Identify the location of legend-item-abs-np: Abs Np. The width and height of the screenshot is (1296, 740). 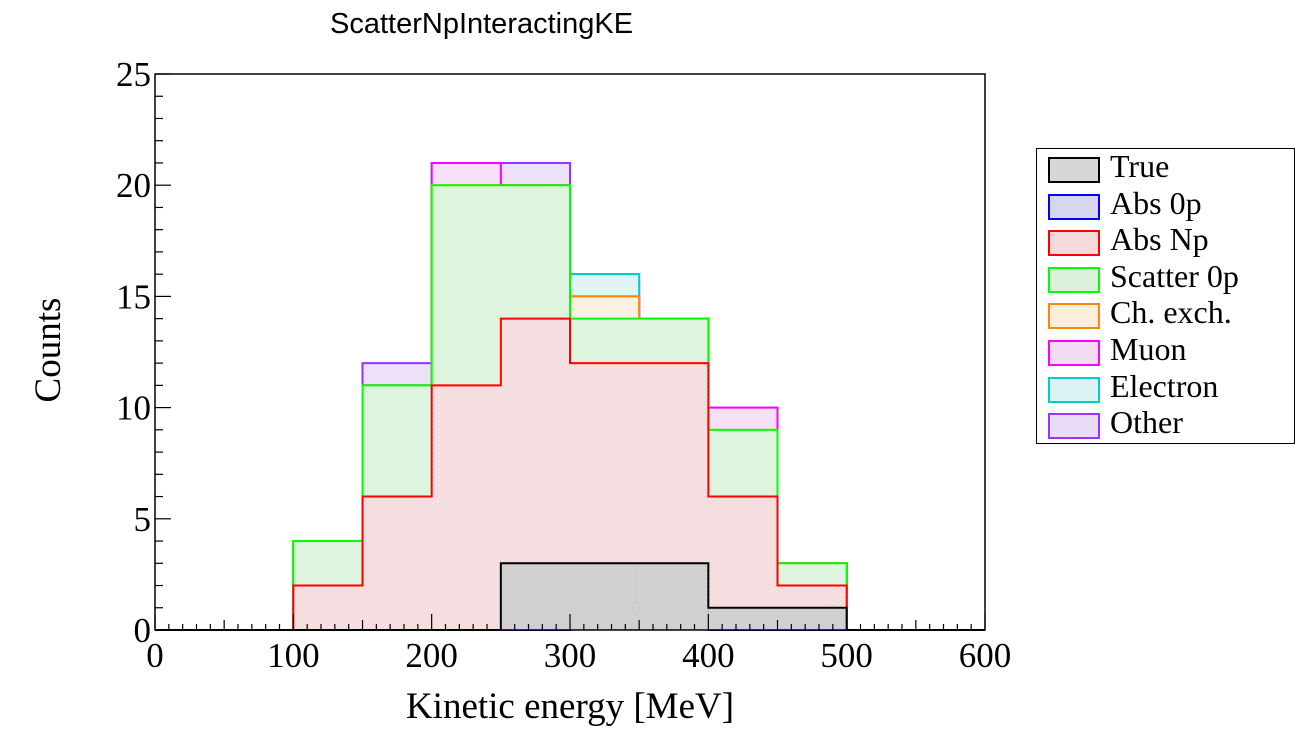
(1167, 240).